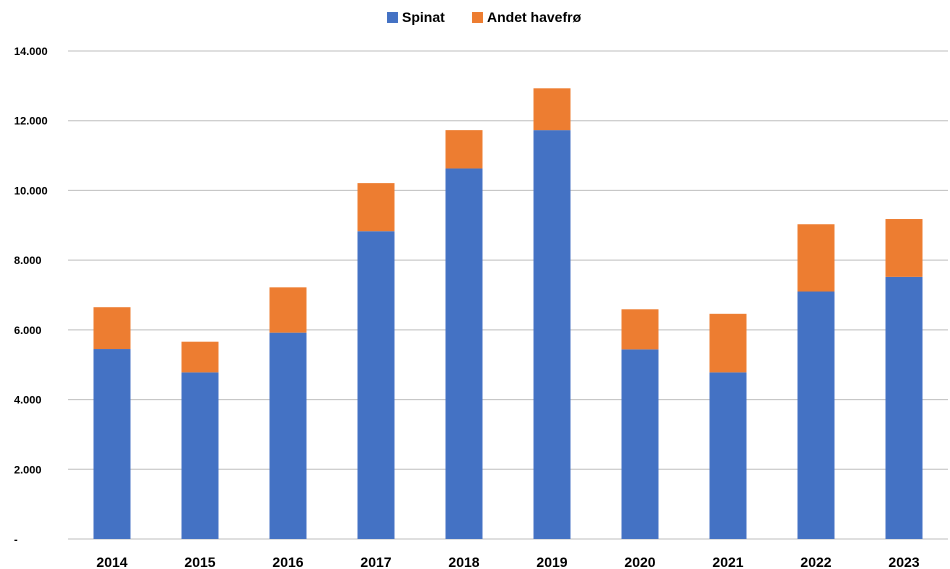 Image resolution: width=950 pixels, height=569 pixels. I want to click on x-tick-label: 2016, so click(287, 561).